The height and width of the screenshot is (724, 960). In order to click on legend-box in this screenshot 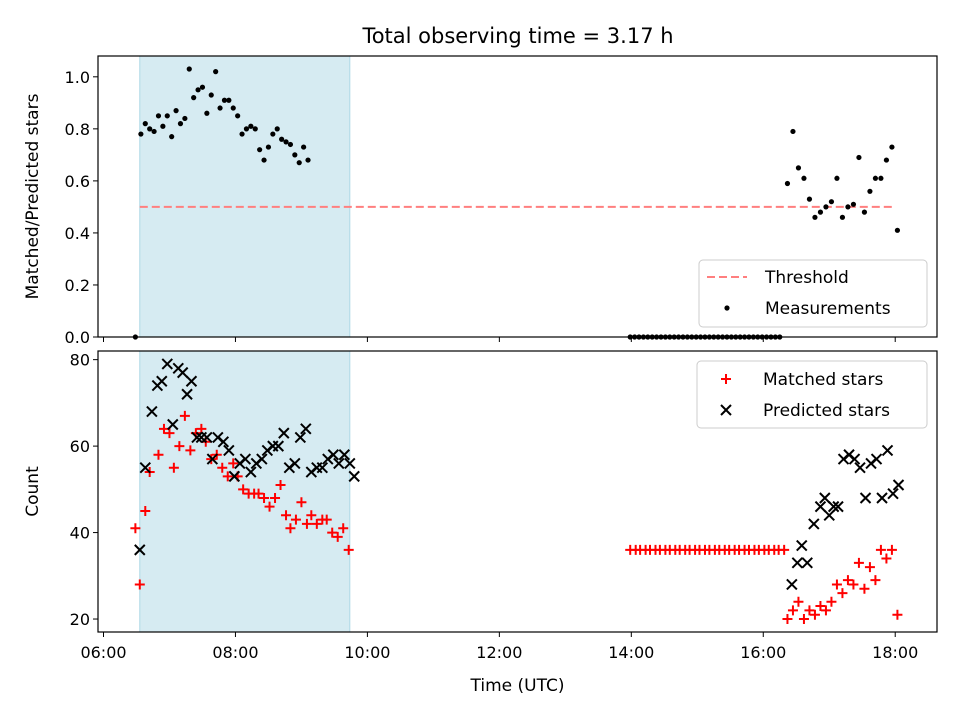, I will do `click(812, 394)`.